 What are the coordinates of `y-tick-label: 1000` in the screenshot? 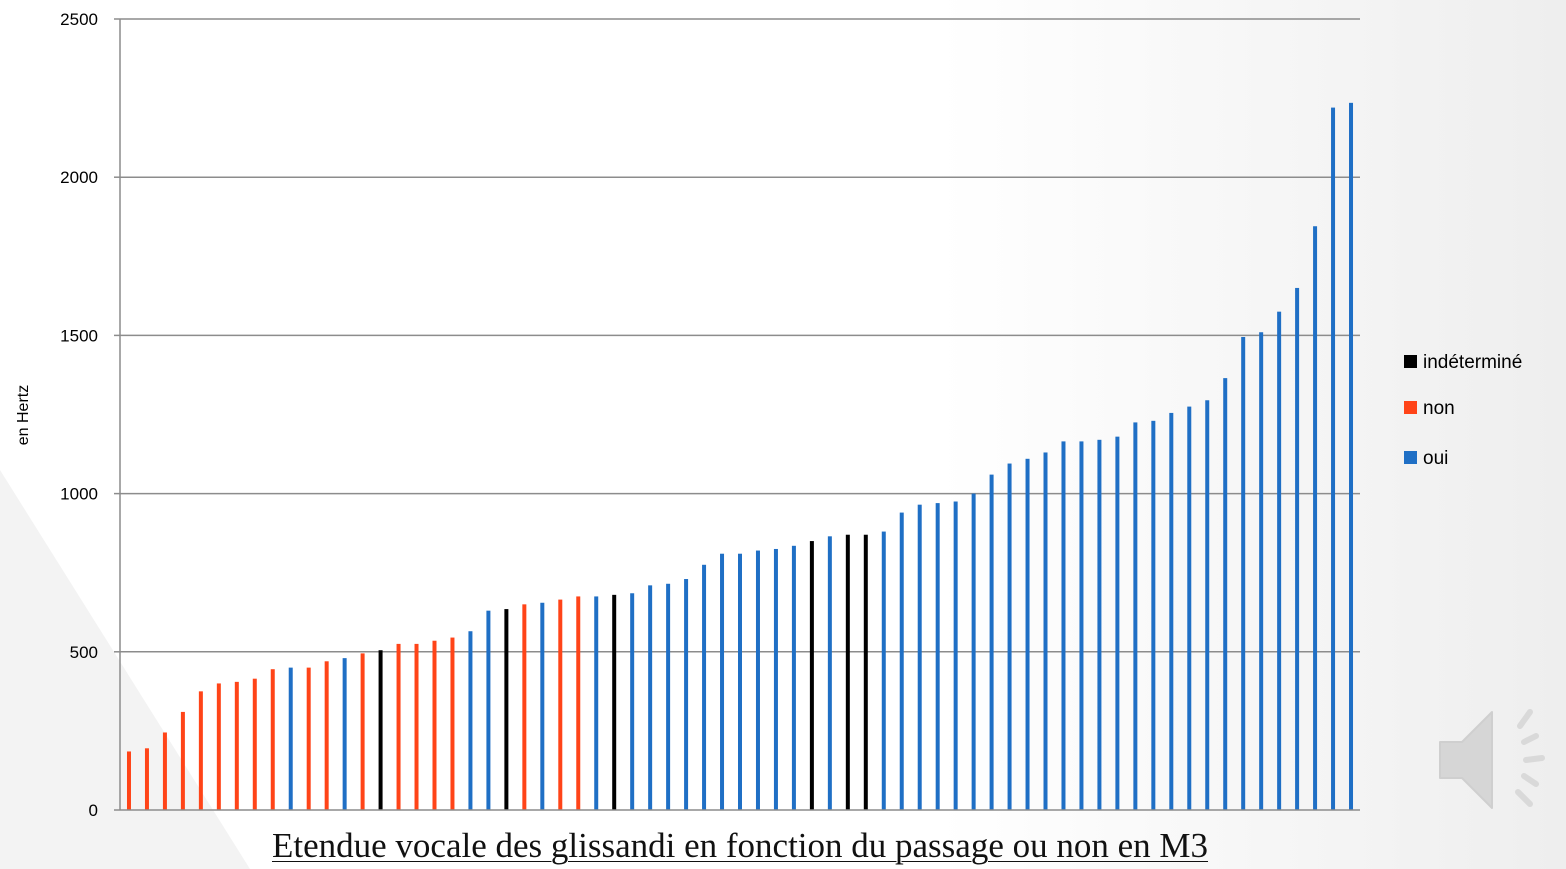 It's located at (79, 494).